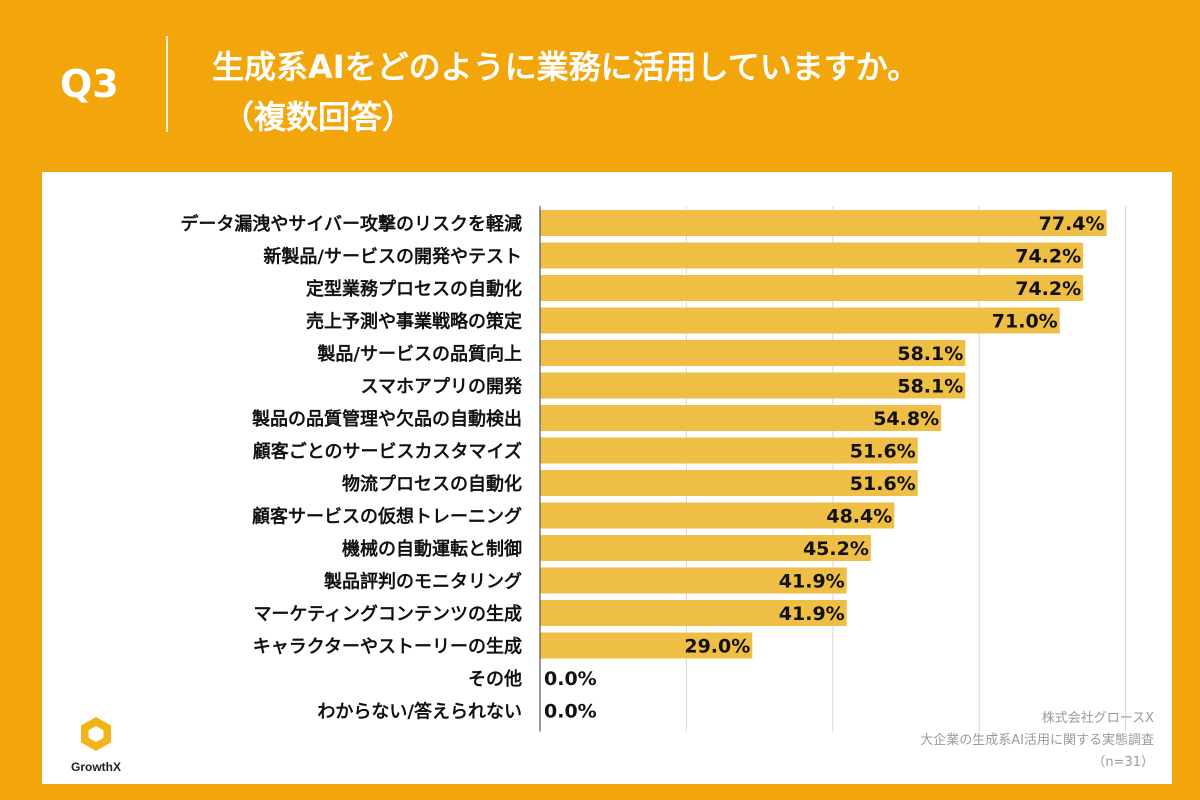 This screenshot has height=800, width=1200. Describe the element at coordinates (432, 549) in the screenshot. I see `category-label: 機械の自動運転と制御` at that location.